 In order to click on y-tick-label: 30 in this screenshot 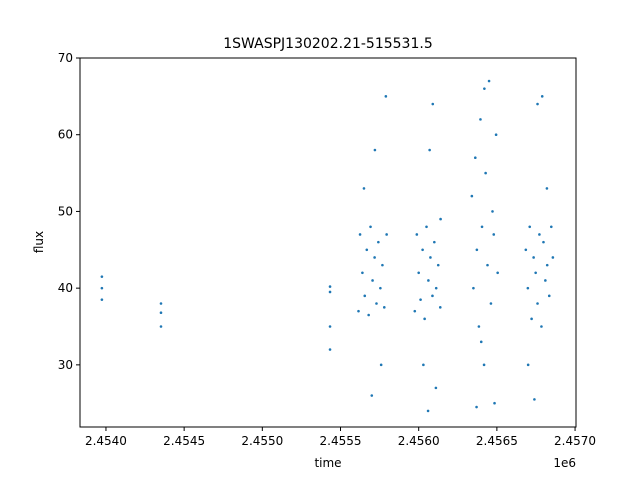, I will do `click(65, 365)`.